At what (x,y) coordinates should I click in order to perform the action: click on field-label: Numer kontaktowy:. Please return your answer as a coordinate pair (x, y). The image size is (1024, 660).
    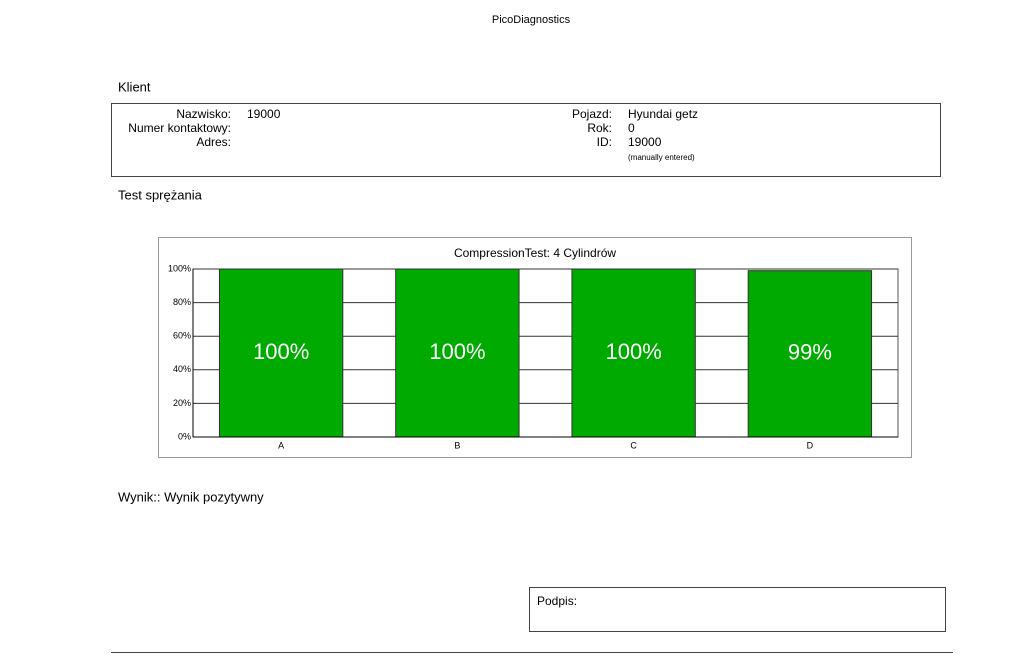
    Looking at the image, I should click on (179, 128).